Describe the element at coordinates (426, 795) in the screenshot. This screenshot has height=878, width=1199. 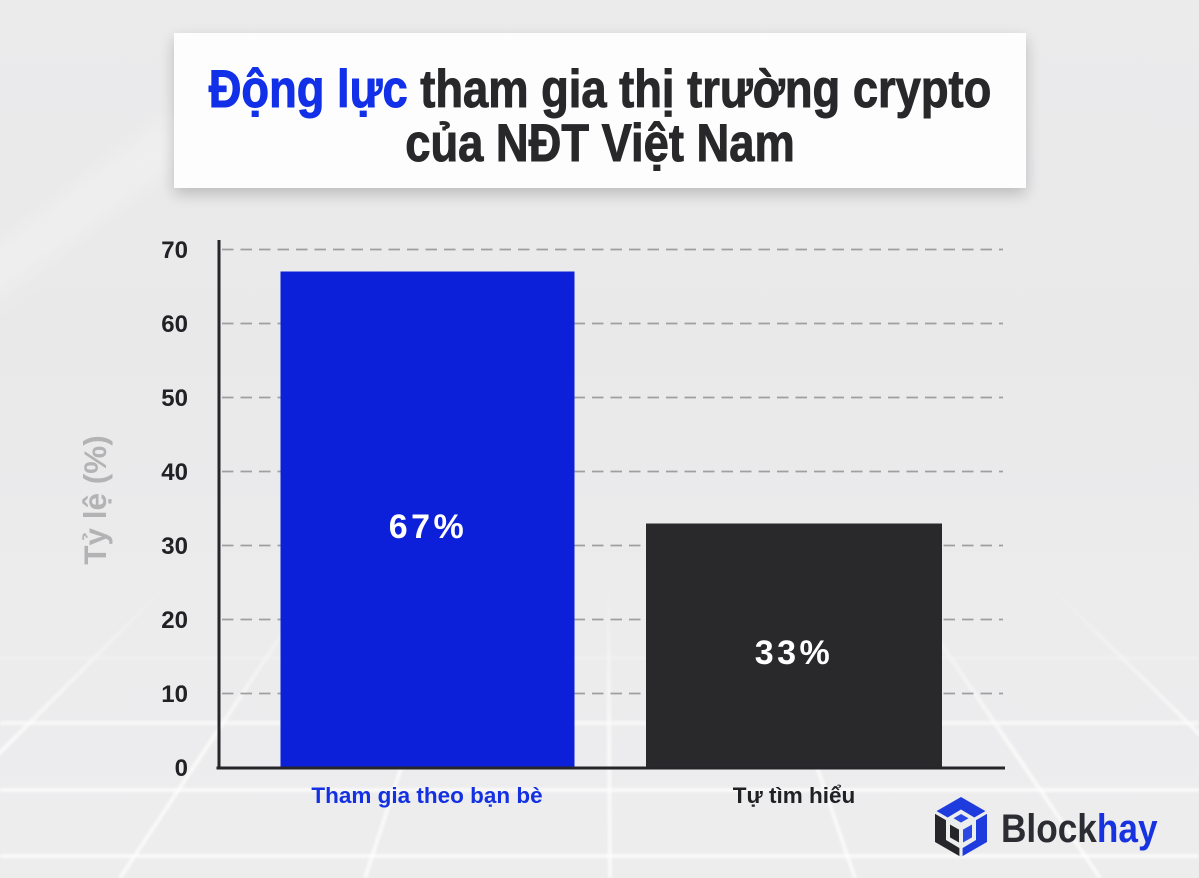
I see `svg-text: Tham gia theo bạn bè` at that location.